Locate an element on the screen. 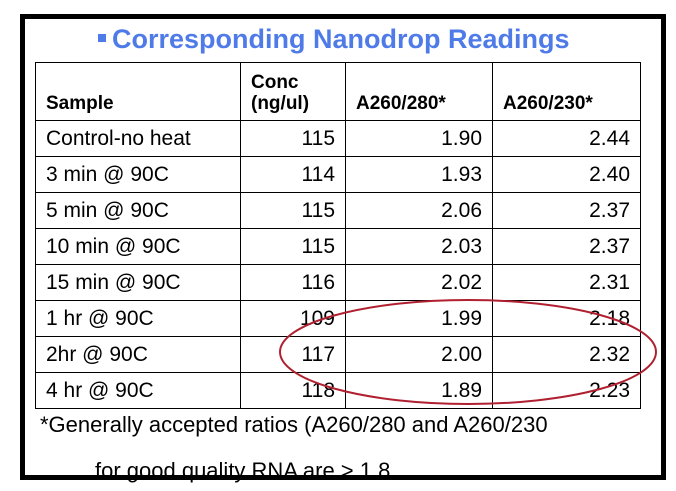 Image resolution: width=676 pixels, height=491 pixels. table-row: 2hr @ 90C 117 2.00 2.32 is located at coordinates (338, 354).